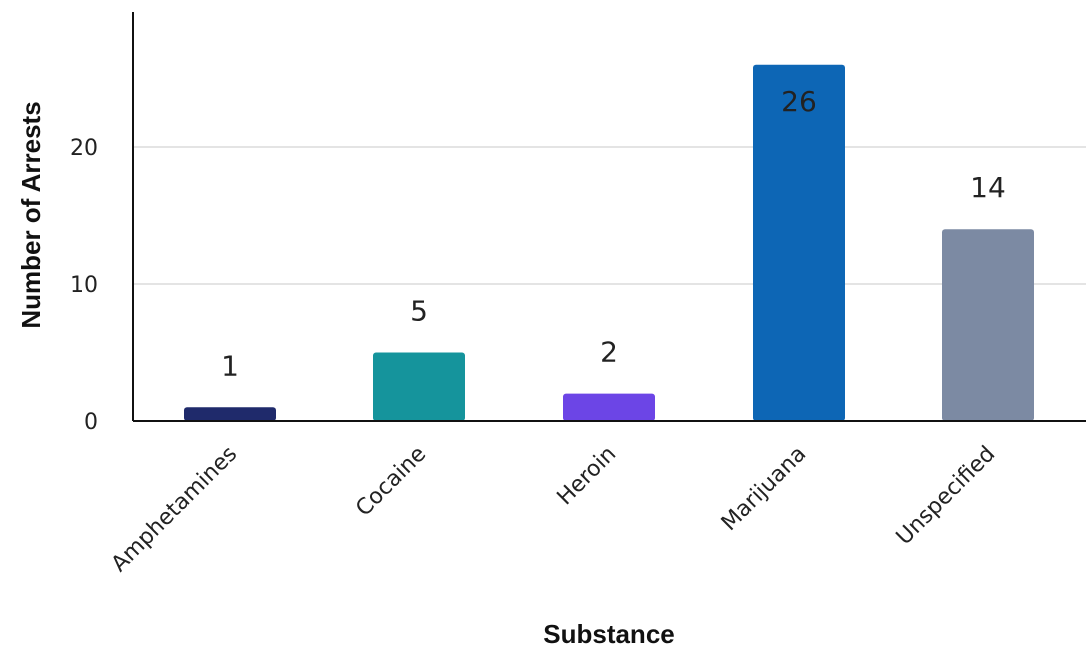 This screenshot has height=650, width=1086. What do you see at coordinates (174, 509) in the screenshot?
I see `x-tick-label: Amphetamines` at bounding box center [174, 509].